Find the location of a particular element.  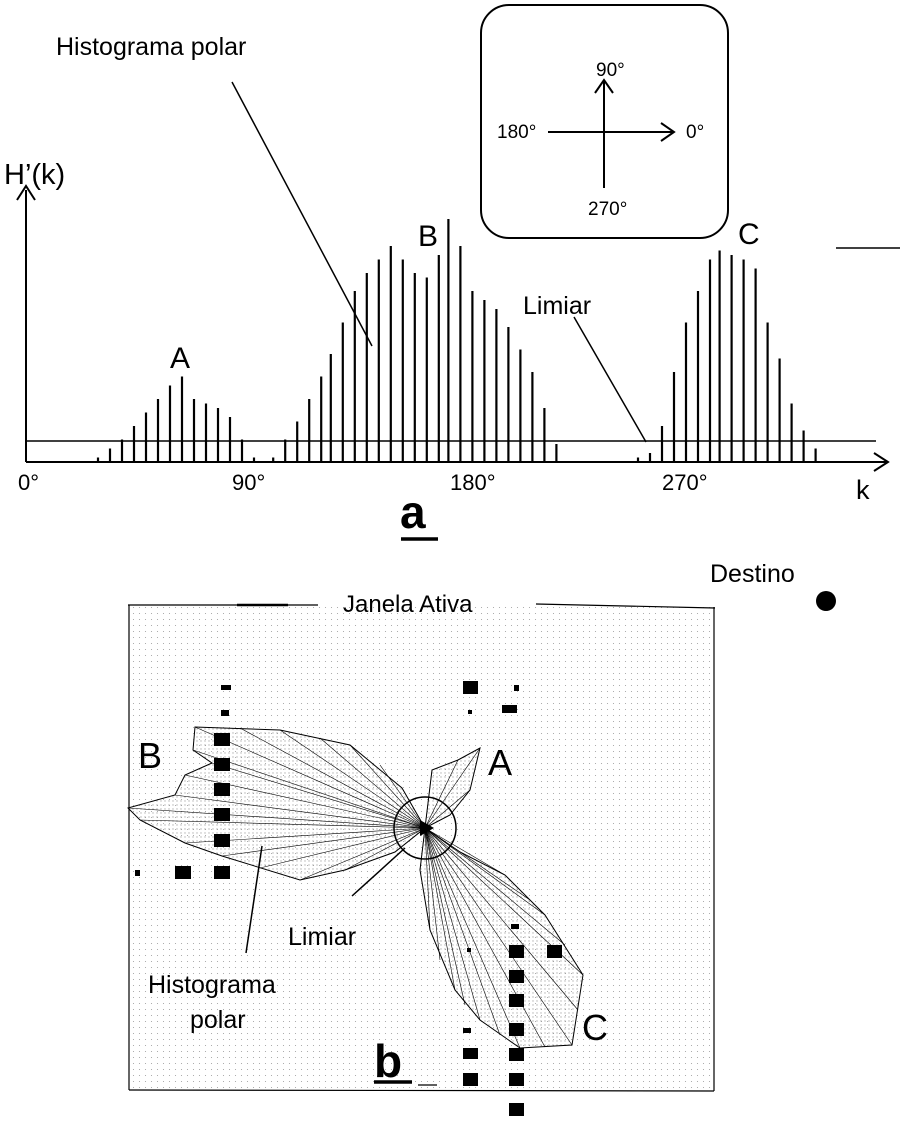

y-axis-arrowhead is located at coordinates (26, 192).